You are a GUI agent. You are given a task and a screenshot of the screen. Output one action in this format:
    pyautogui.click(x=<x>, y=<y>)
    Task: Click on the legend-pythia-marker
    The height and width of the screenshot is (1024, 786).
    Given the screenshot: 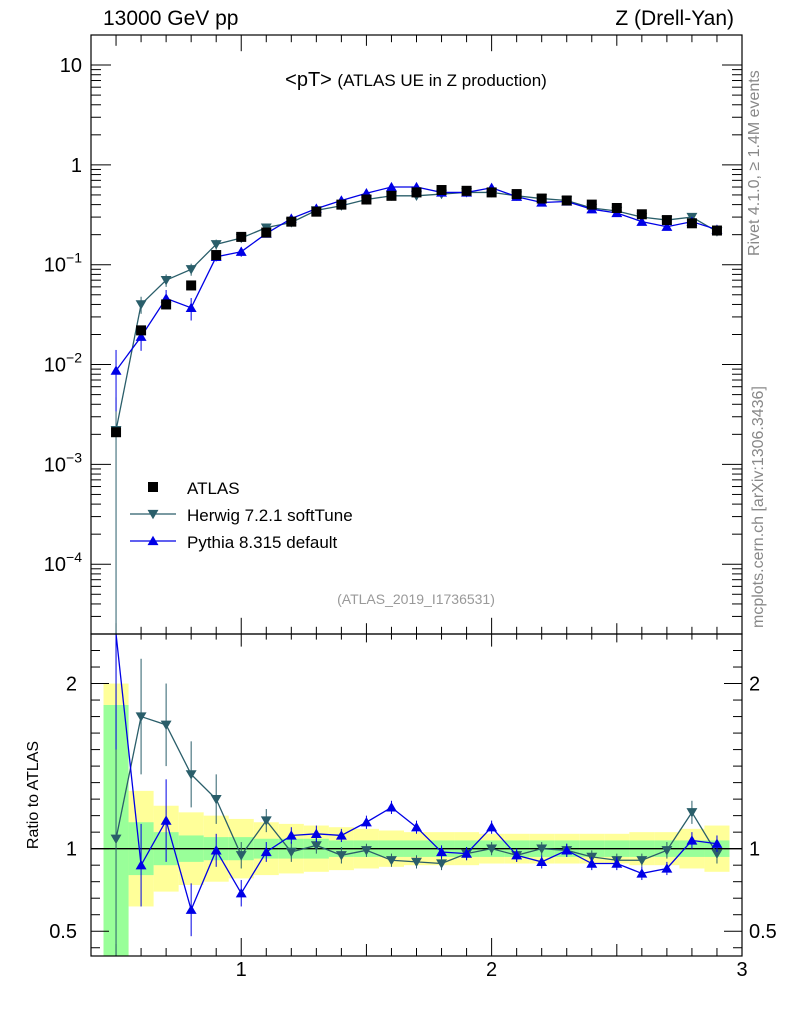 What is the action you would take?
    pyautogui.click(x=153, y=540)
    